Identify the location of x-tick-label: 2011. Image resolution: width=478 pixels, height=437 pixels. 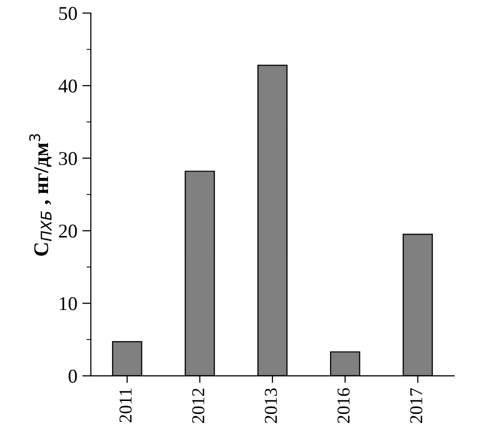
(125, 405).